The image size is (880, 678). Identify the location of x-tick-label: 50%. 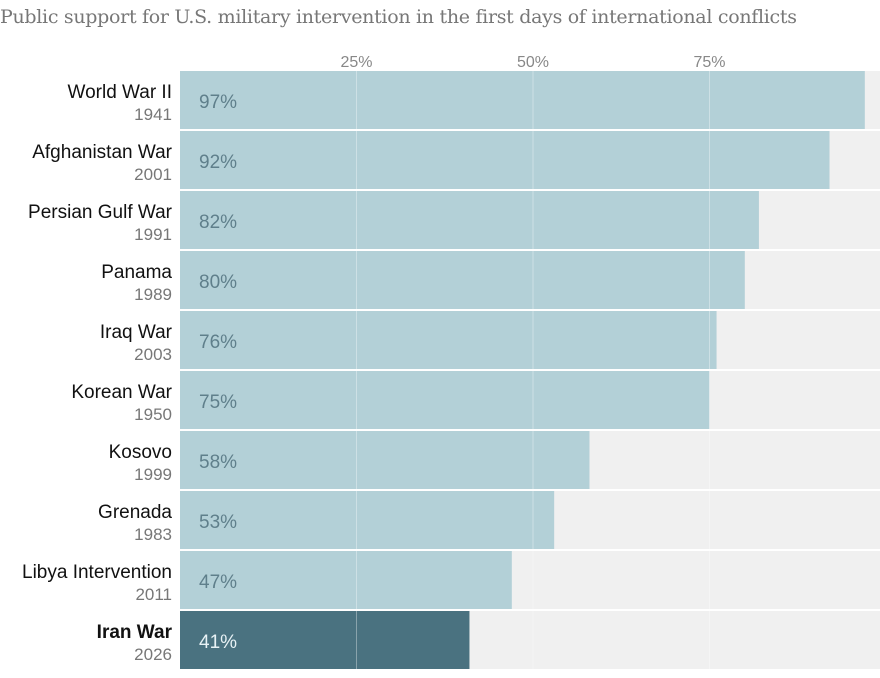
(533, 62).